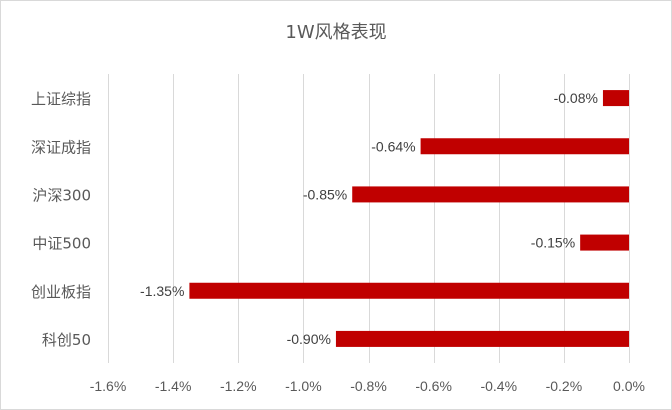 The width and height of the screenshot is (672, 410). I want to click on data-label: -0.15%, so click(553, 243).